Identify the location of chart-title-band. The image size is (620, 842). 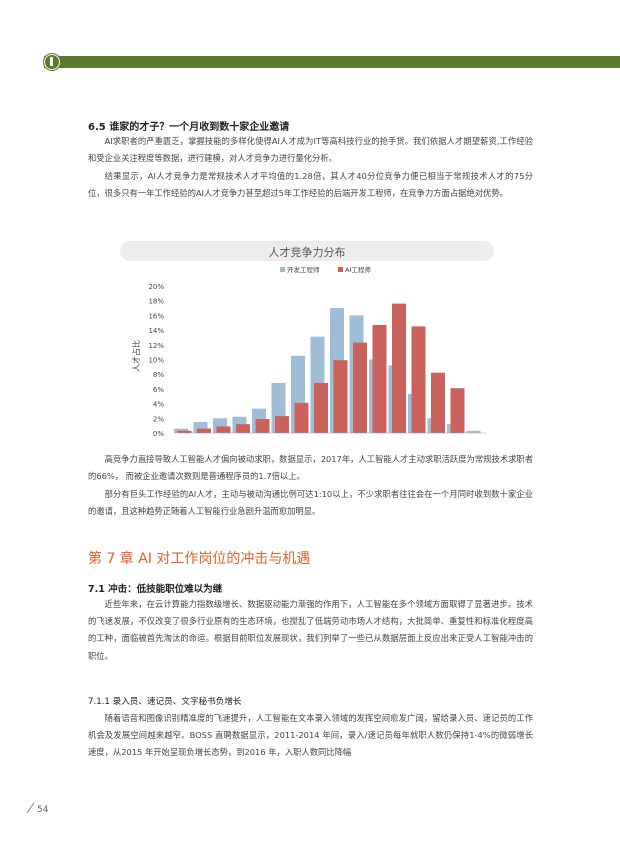
(307, 251).